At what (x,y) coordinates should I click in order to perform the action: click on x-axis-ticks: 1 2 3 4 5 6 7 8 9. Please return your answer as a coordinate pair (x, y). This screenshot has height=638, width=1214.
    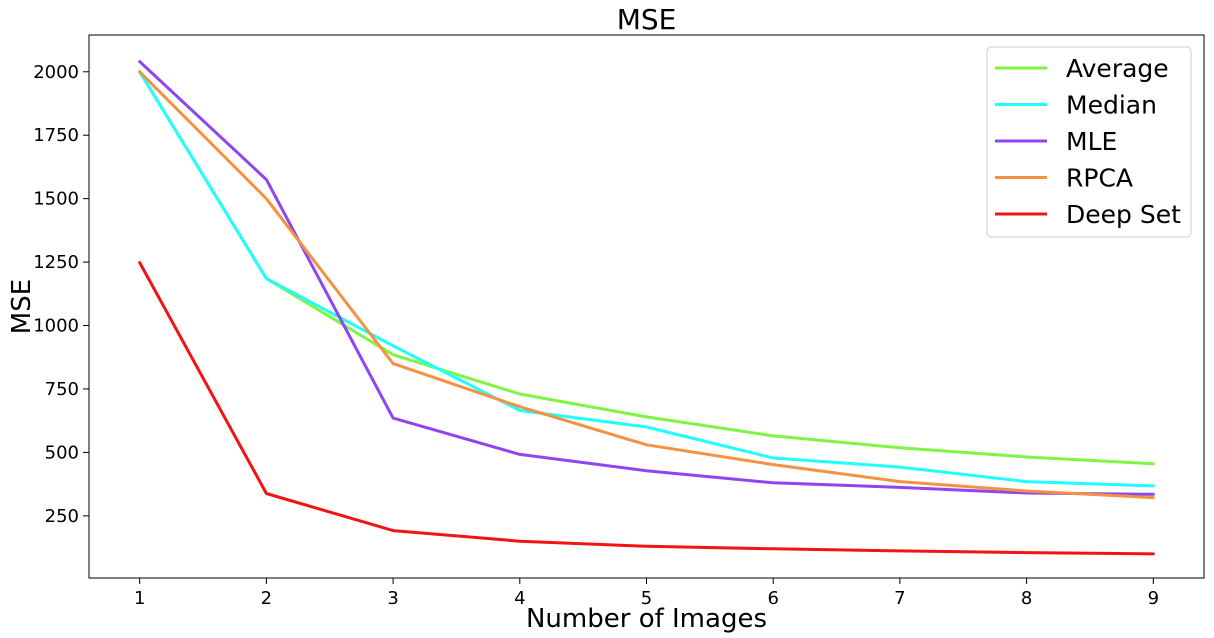
    Looking at the image, I should click on (646, 593).